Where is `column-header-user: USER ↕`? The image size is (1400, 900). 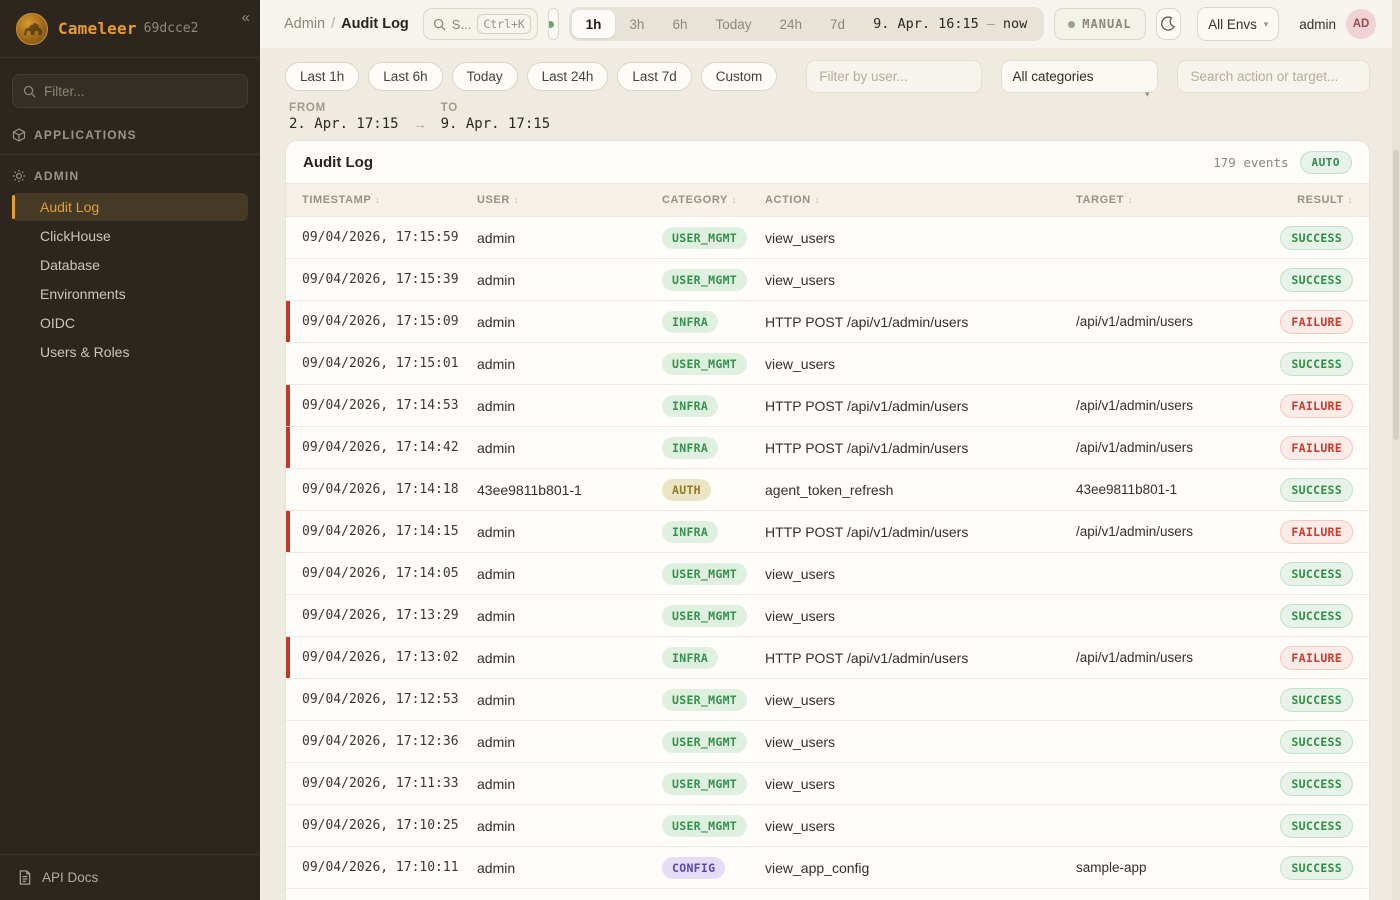
column-header-user: USER ↕ is located at coordinates (498, 200).